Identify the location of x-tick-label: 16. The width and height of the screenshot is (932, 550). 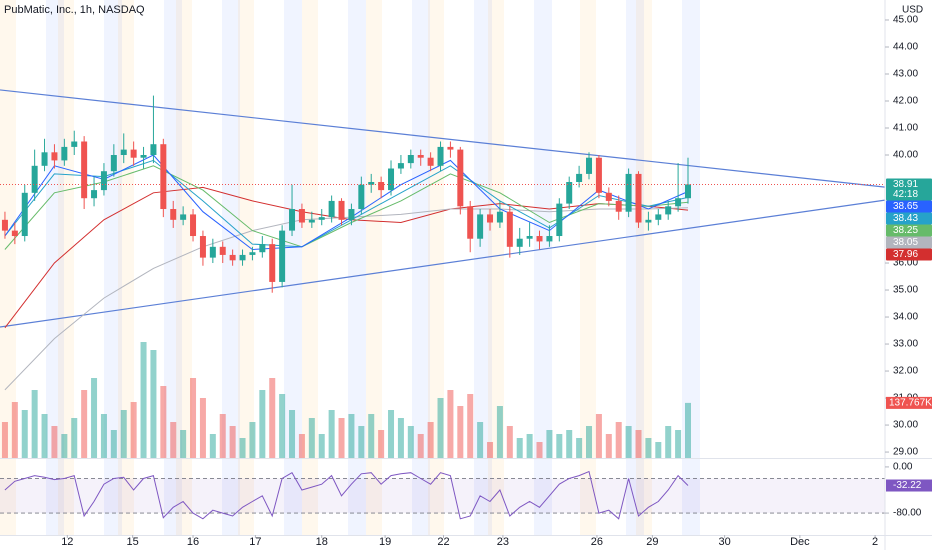
(193, 542).